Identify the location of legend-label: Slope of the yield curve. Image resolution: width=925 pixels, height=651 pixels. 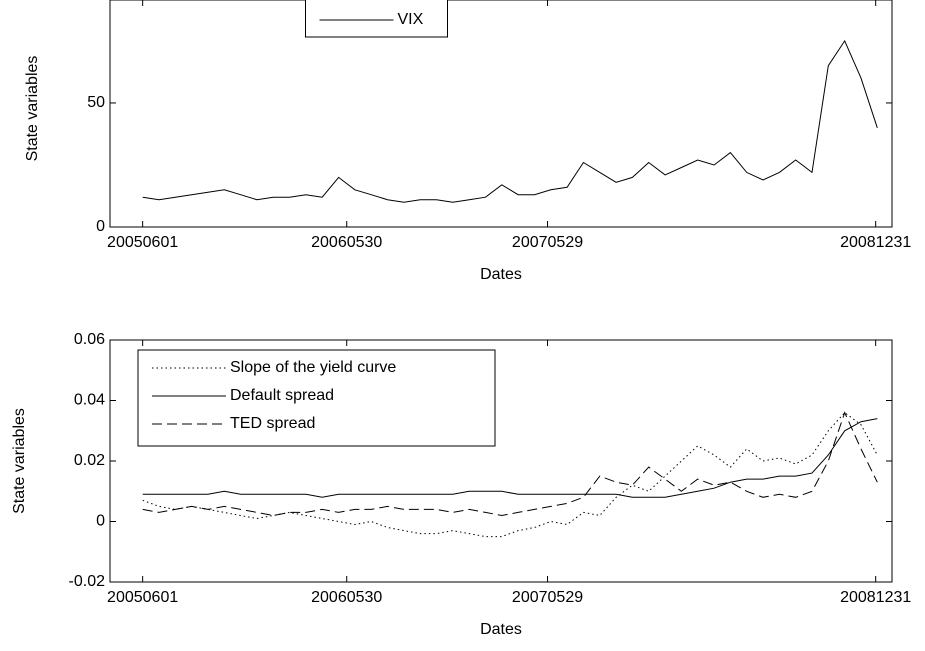
(313, 367).